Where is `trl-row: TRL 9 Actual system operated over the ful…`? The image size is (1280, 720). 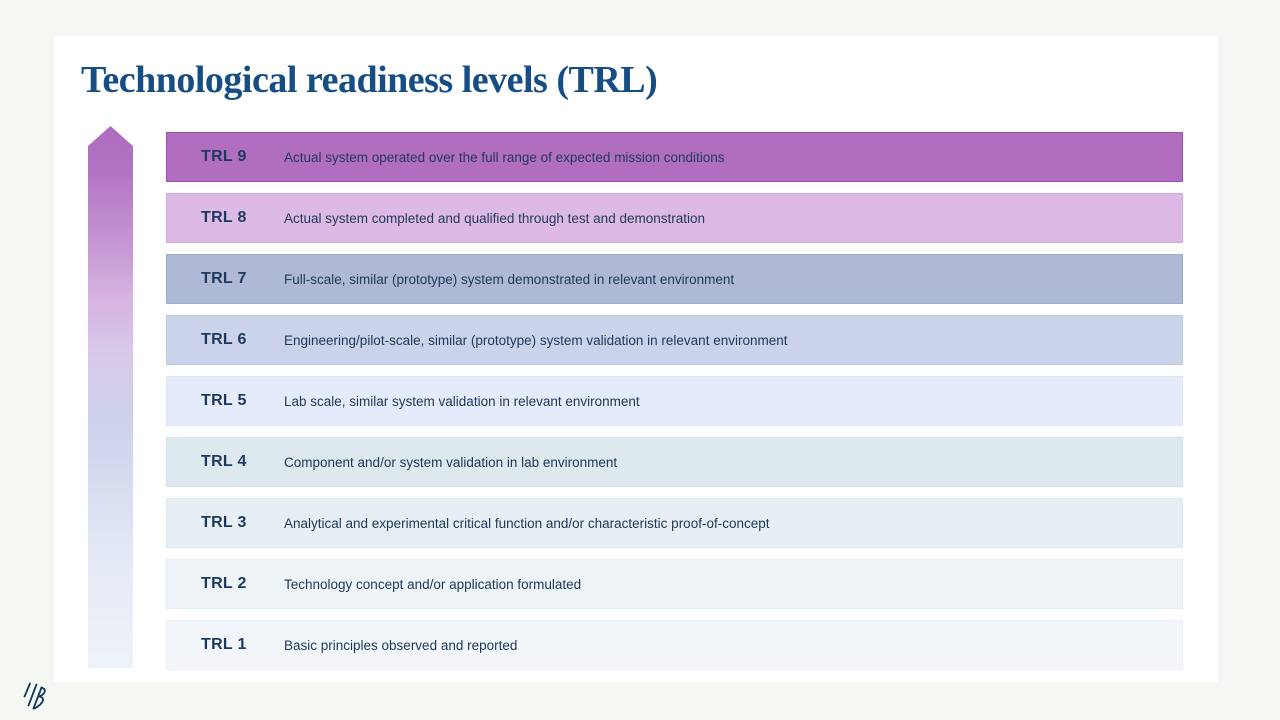 trl-row: TRL 9 Actual system operated over the ful… is located at coordinates (674, 157).